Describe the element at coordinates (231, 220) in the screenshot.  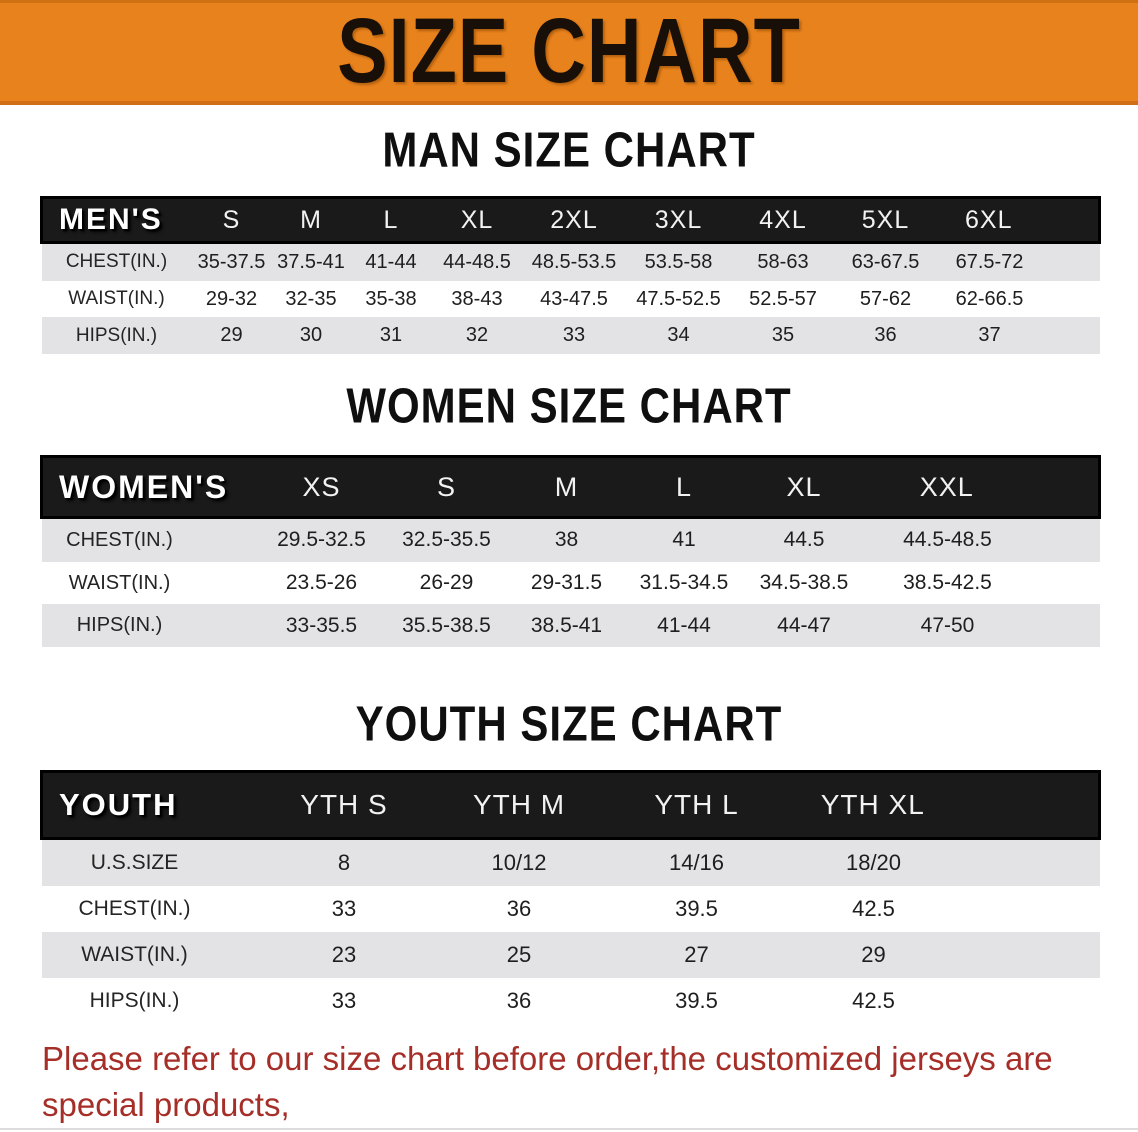
I see `men-column-header: S` at that location.